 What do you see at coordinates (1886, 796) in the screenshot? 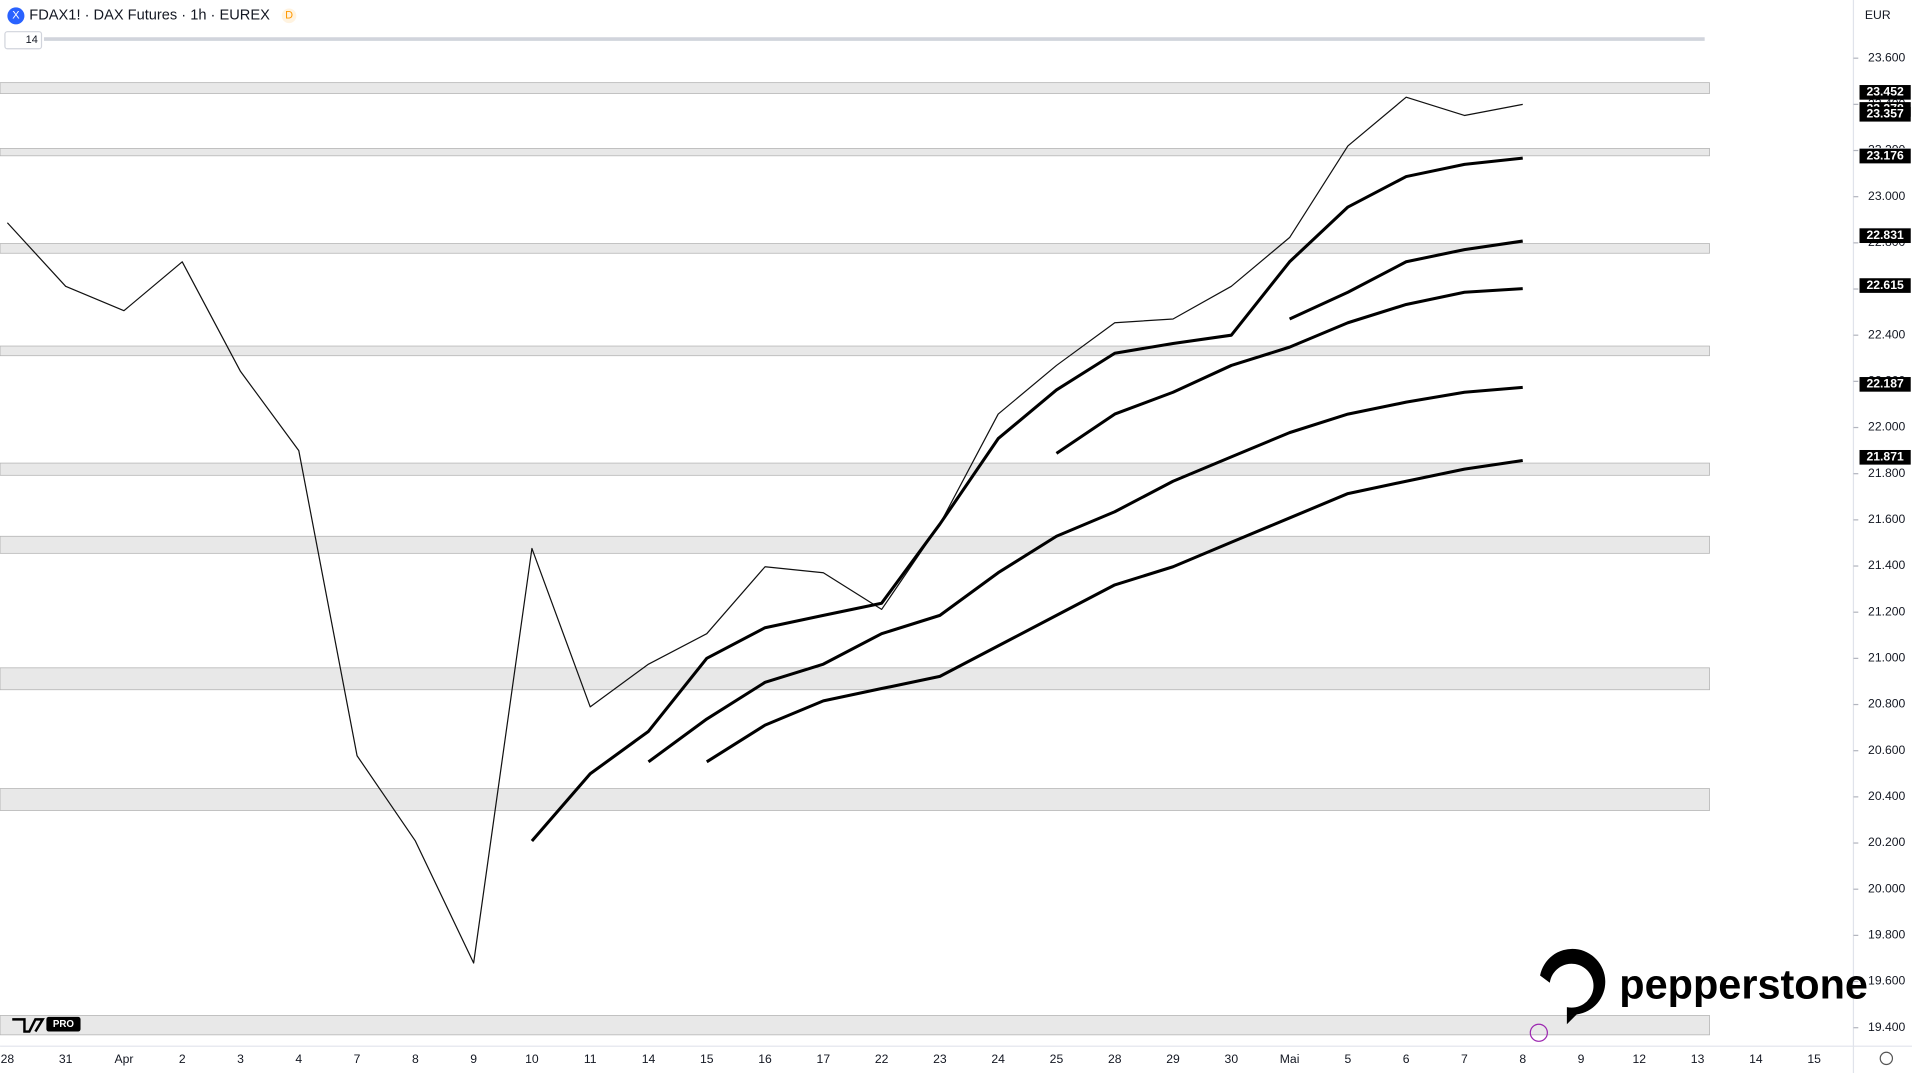
I see `y-tick-label: 20.400` at bounding box center [1886, 796].